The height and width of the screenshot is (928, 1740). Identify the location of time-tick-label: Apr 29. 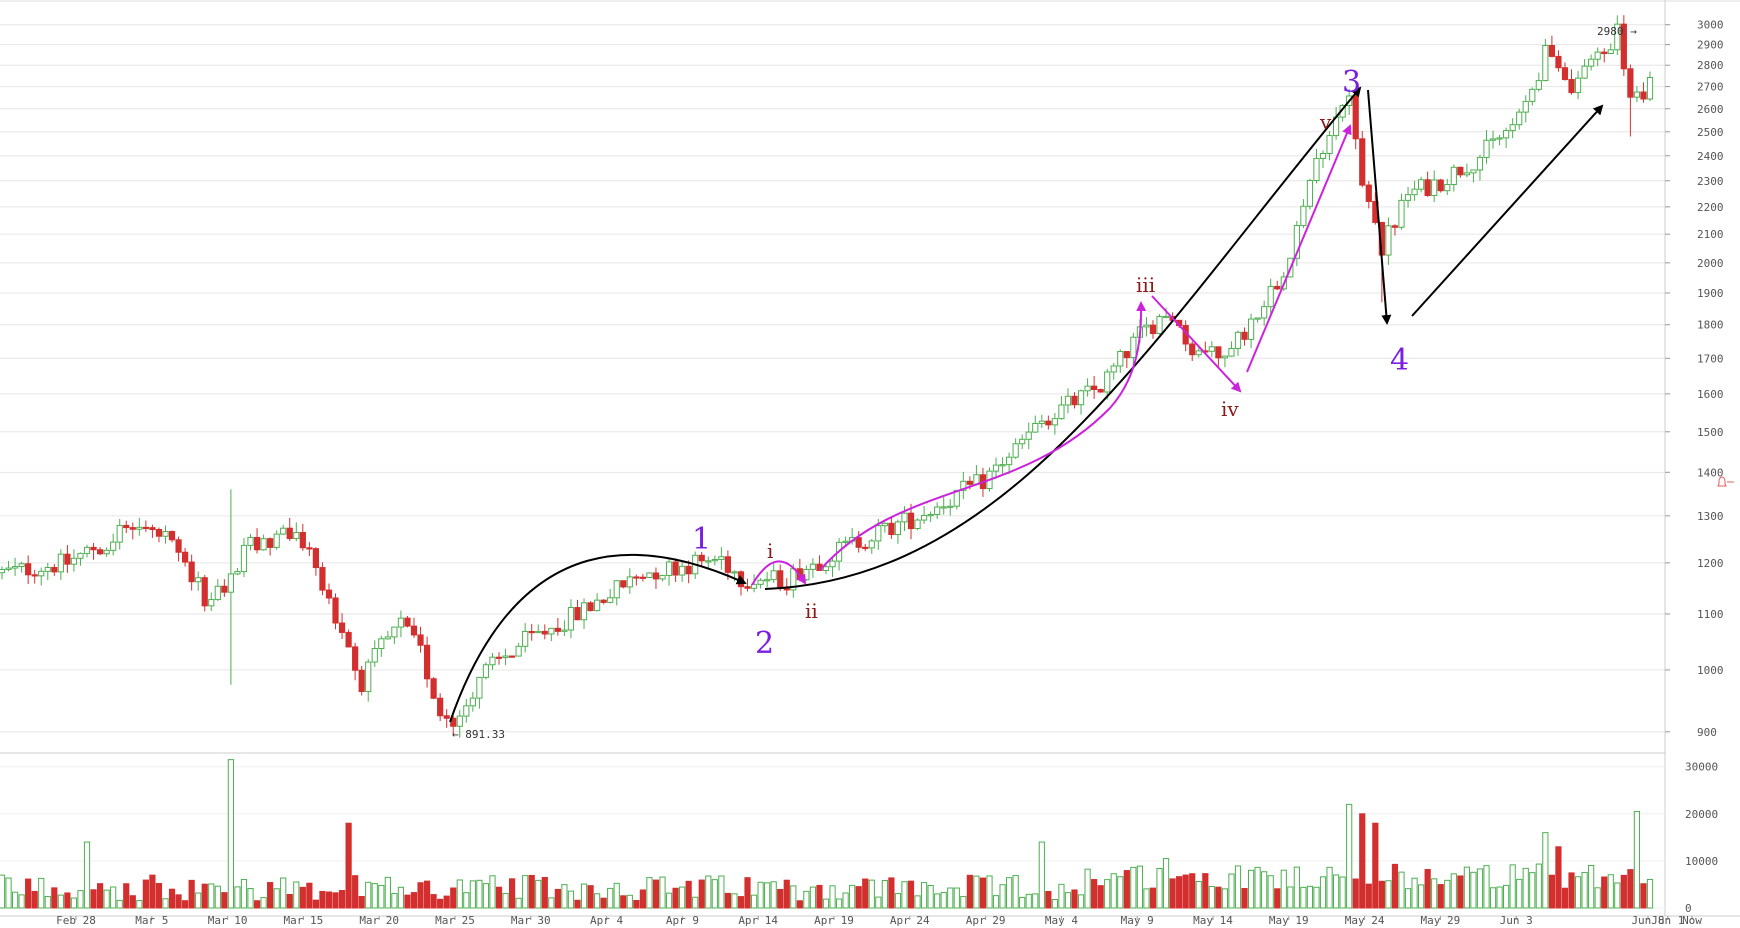
(986, 920).